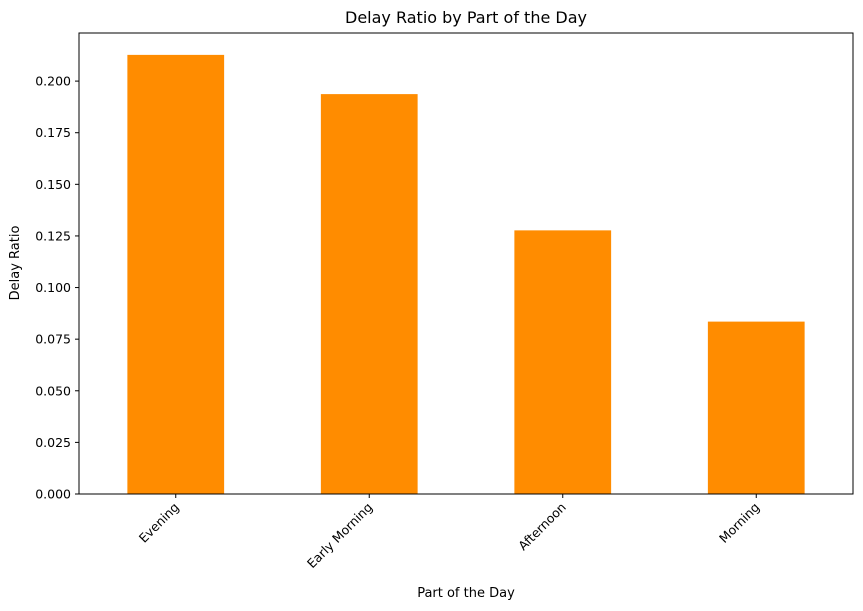  I want to click on y-axis-label: Delay Ratio, so click(15, 263).